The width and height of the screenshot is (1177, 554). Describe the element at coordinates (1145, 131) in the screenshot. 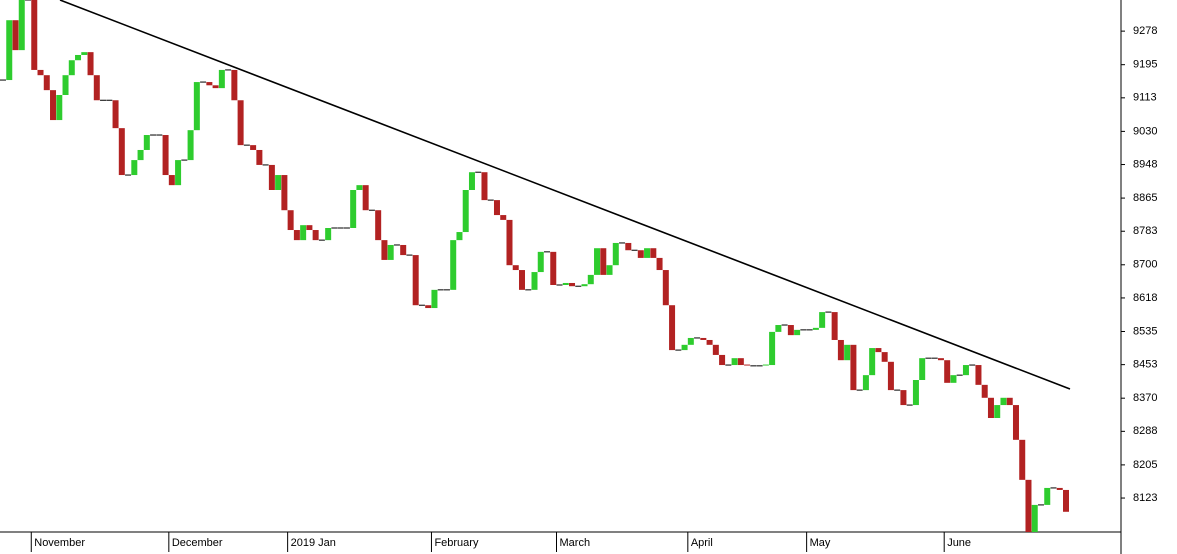

I see `y-tick-label: 9030` at that location.